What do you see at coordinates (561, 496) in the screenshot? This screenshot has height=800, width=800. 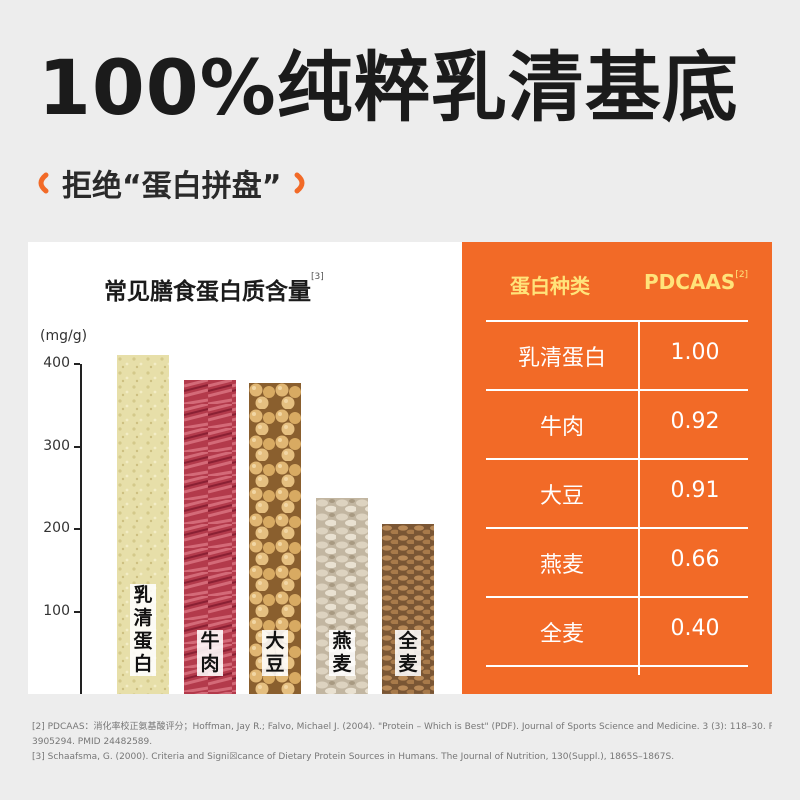 I see `table-cell-protein: 大豆` at bounding box center [561, 496].